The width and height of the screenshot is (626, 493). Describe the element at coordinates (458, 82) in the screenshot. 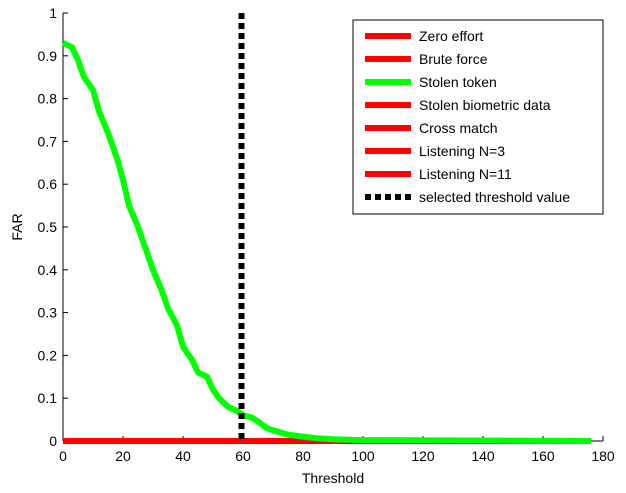

I see `legend-label: Stolen token` at that location.